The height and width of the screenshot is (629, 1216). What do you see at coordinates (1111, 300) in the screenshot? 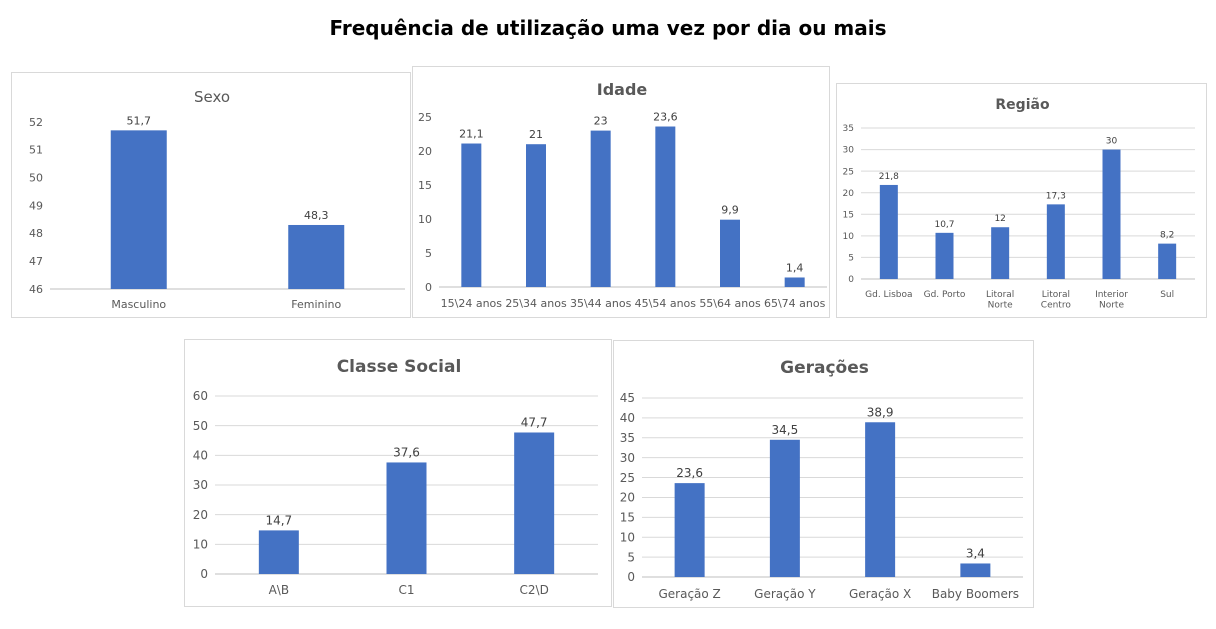
I see `x-tick-label: Interior Norte` at bounding box center [1111, 300].